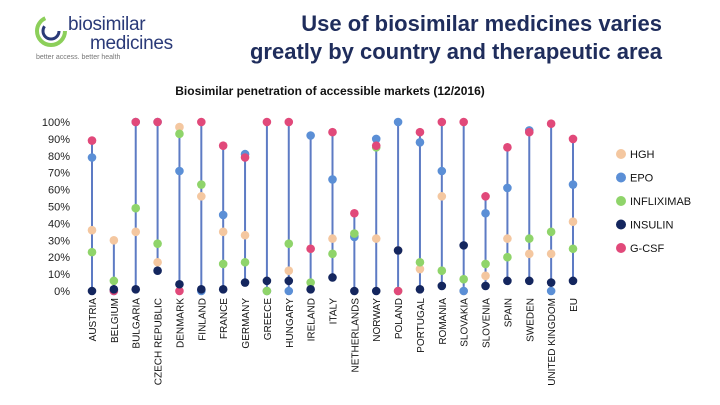 The image size is (720, 405). What do you see at coordinates (355, 335) in the screenshot?
I see `category-label: NETHERLANDS` at bounding box center [355, 335].